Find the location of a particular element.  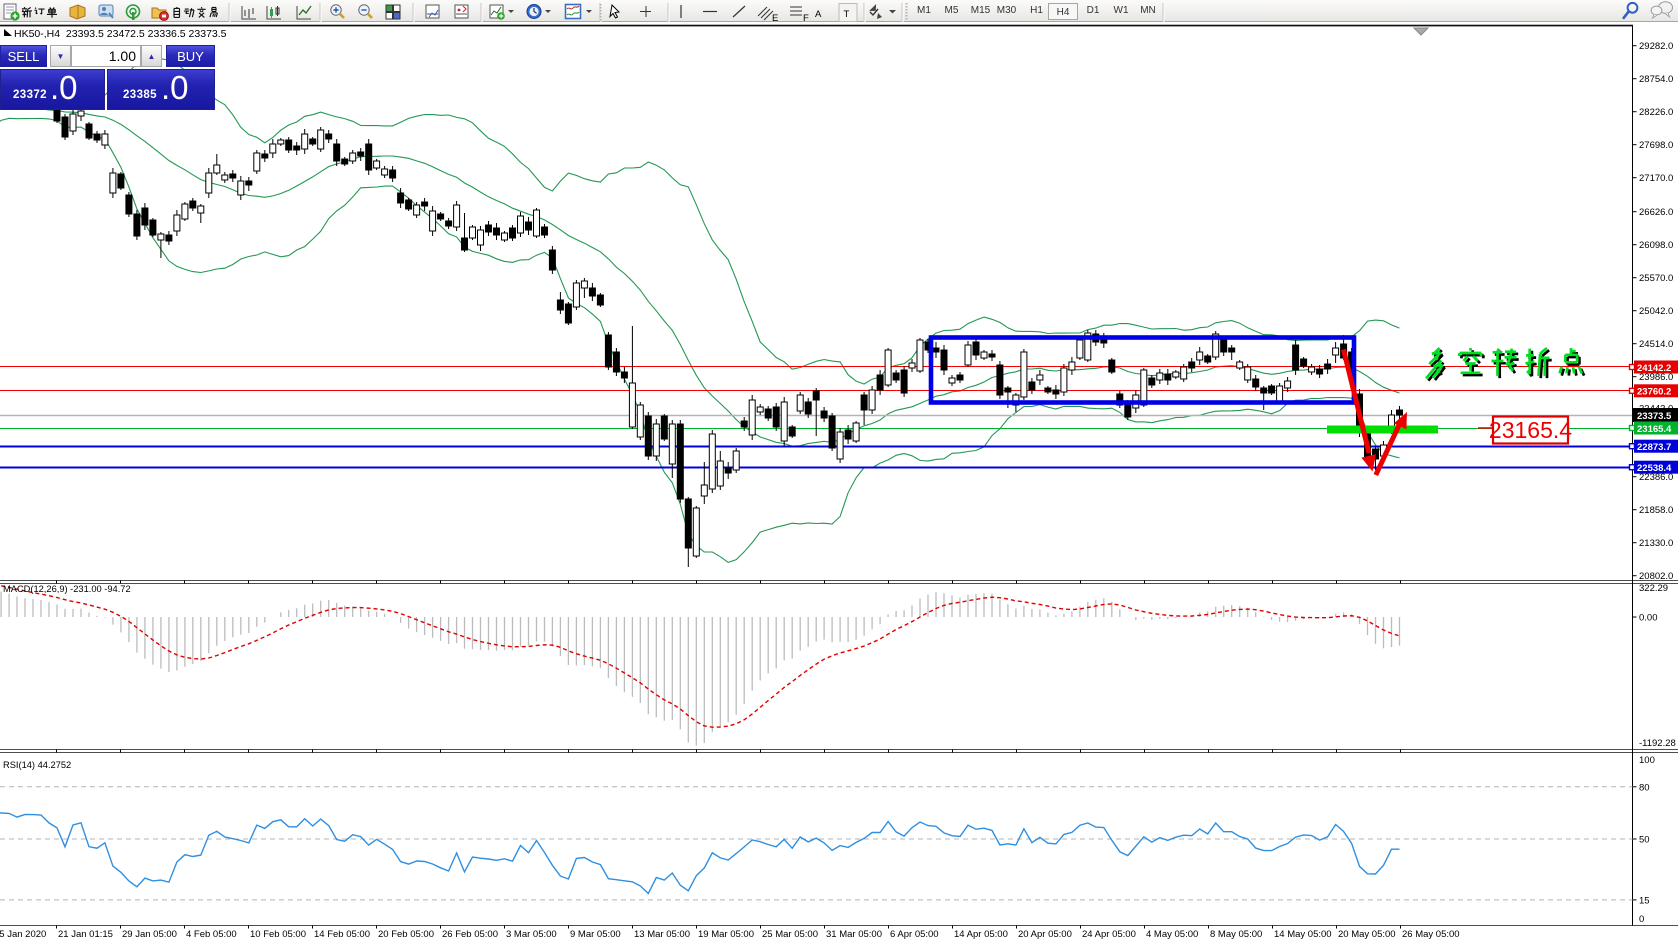

svg-text: 22873.7 is located at coordinates (1654, 447).